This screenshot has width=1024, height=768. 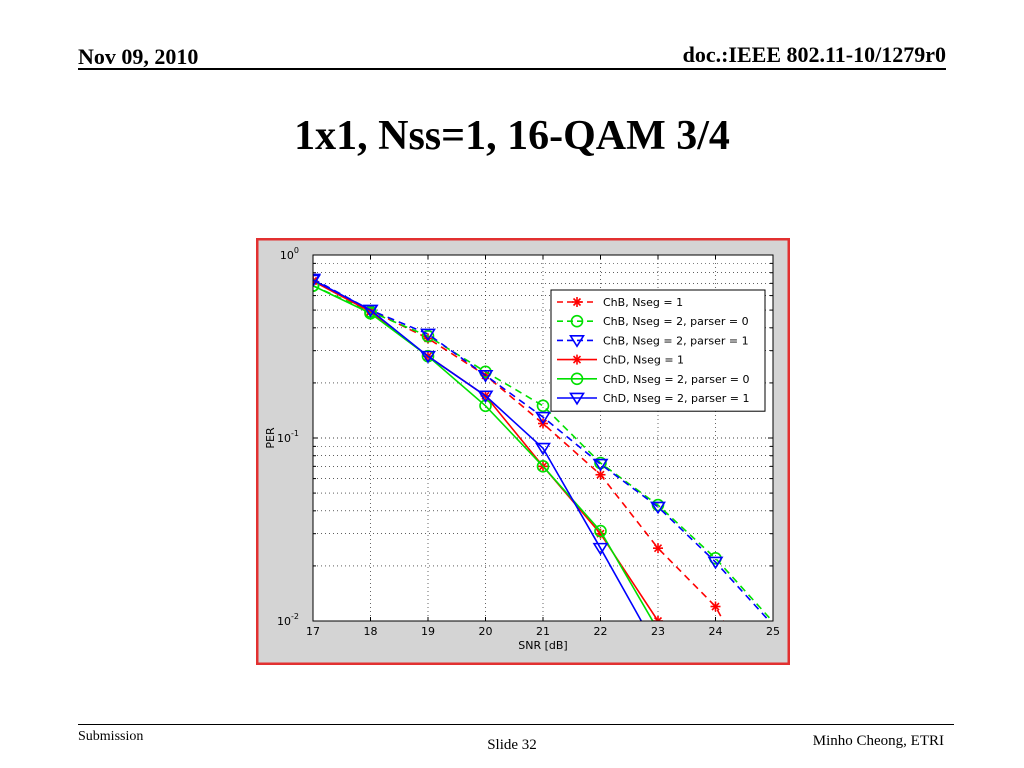 What do you see at coordinates (516, 724) in the screenshot?
I see `footer-rule` at bounding box center [516, 724].